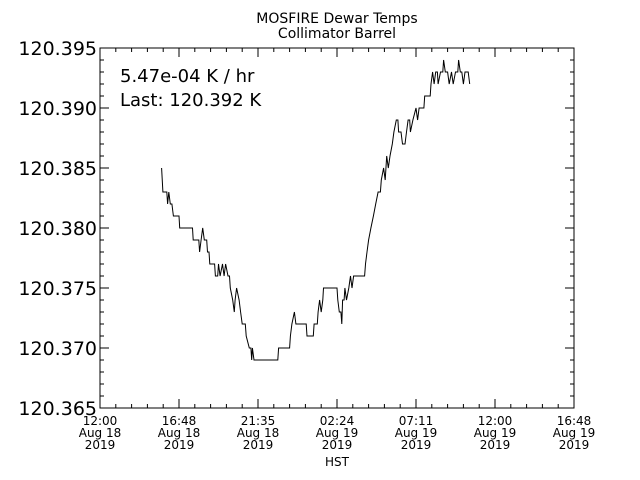 Image resolution: width=640 pixels, height=480 pixels. I want to click on y-tick-label: 120.395, so click(57, 49).